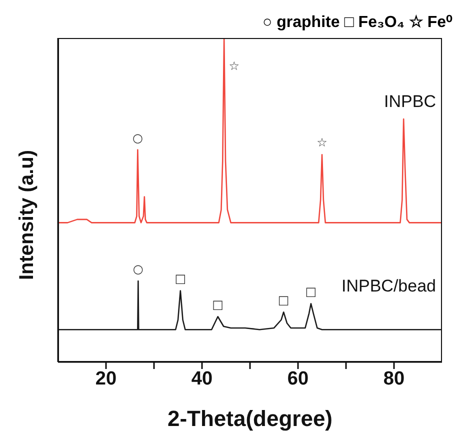 The height and width of the screenshot is (435, 460). Describe the element at coordinates (106, 379) in the screenshot. I see `x-tick-label: 20` at that location.